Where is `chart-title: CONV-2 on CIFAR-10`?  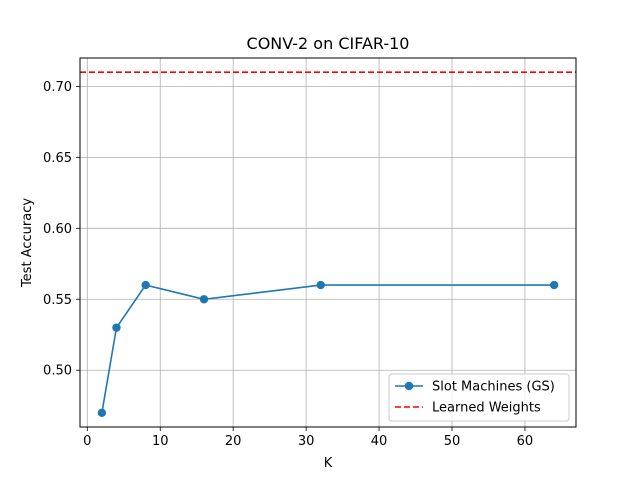
chart-title: CONV-2 on CIFAR-10 is located at coordinates (328, 43).